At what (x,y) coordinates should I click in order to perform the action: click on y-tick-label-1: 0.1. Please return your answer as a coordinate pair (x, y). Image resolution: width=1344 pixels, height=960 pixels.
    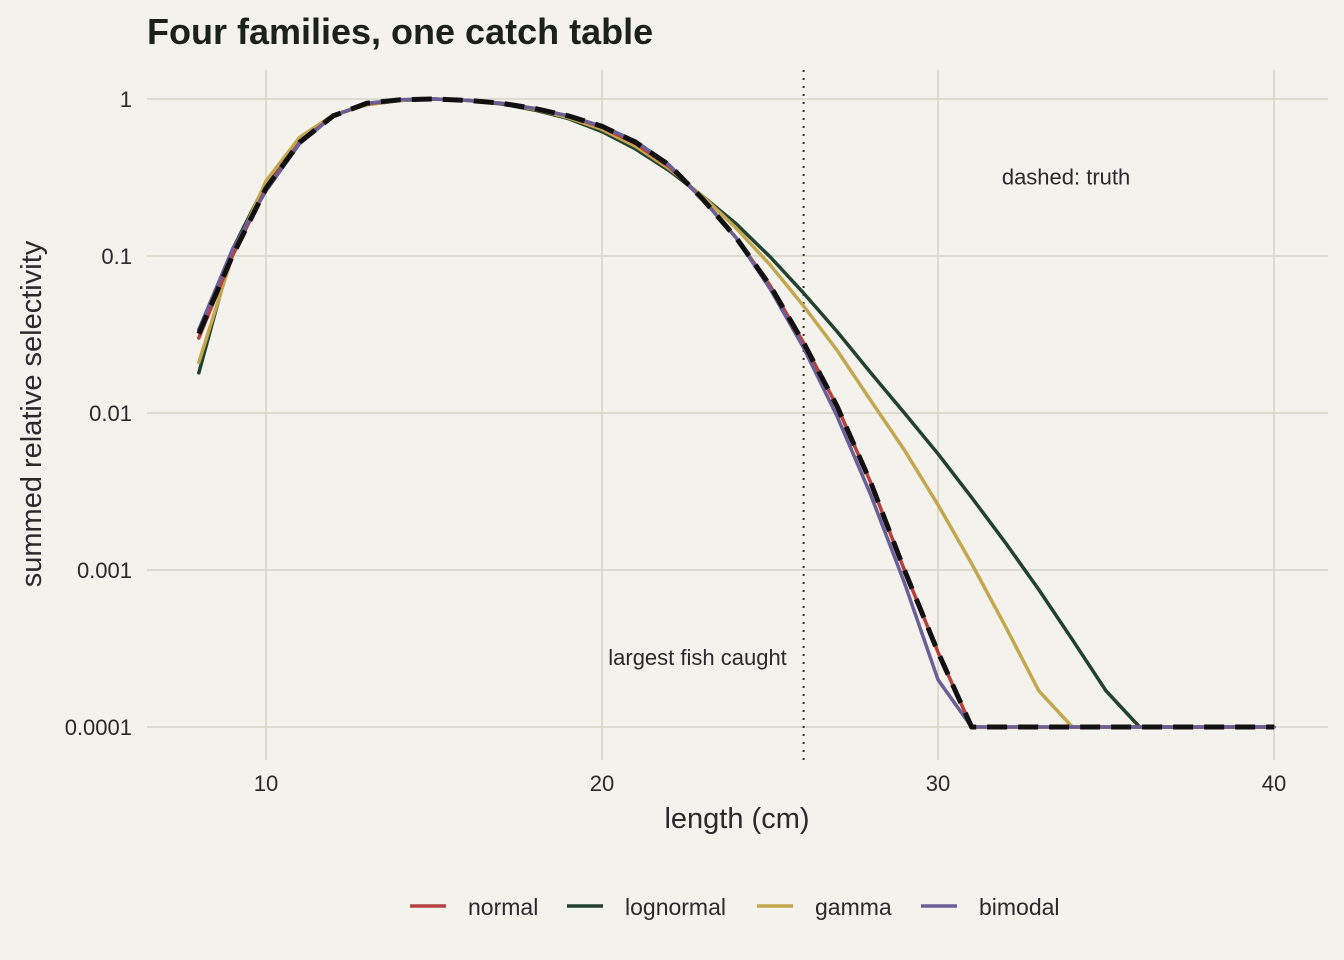
    Looking at the image, I should click on (116, 256).